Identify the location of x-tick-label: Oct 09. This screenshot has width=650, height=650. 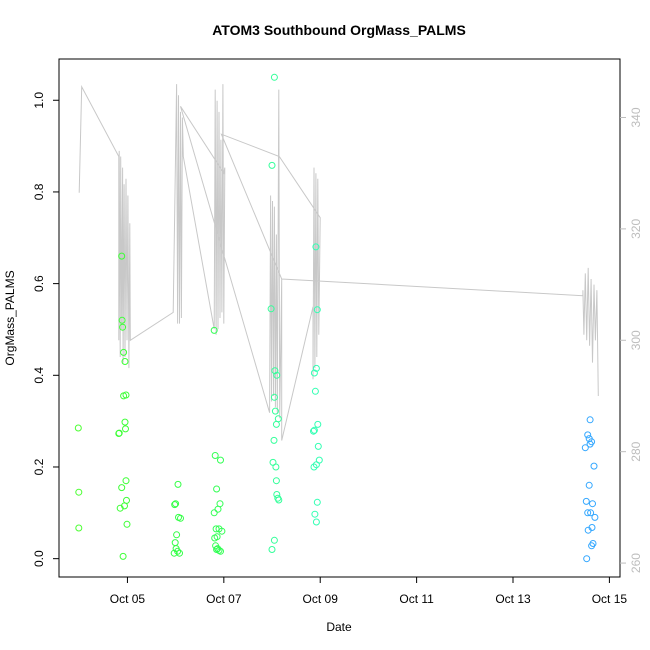
(321, 599).